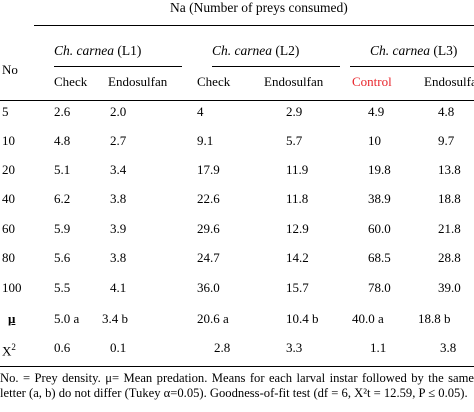  I want to click on subheader-check-l2: Check, so click(214, 81).